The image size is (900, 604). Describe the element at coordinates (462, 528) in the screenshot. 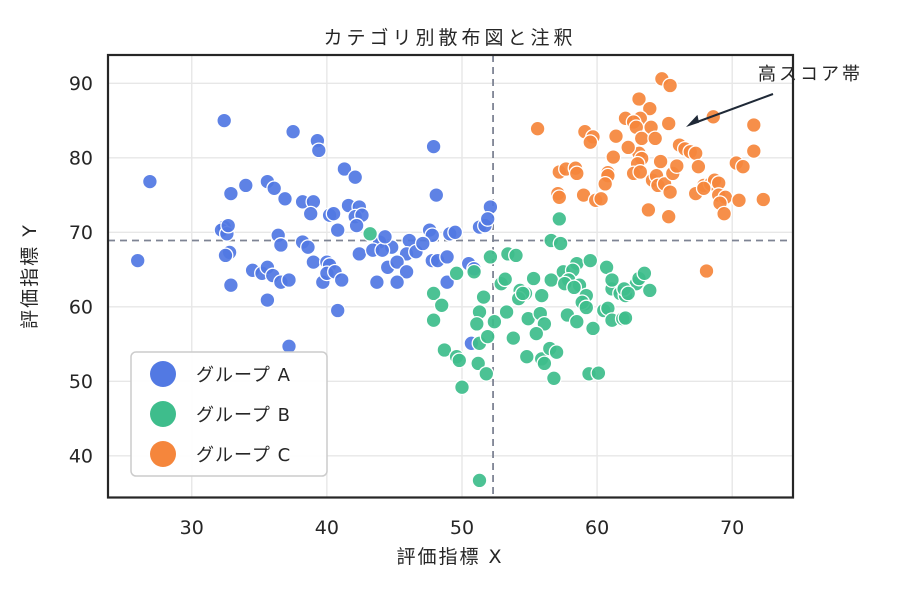

I see `x-tick-label: 50` at that location.